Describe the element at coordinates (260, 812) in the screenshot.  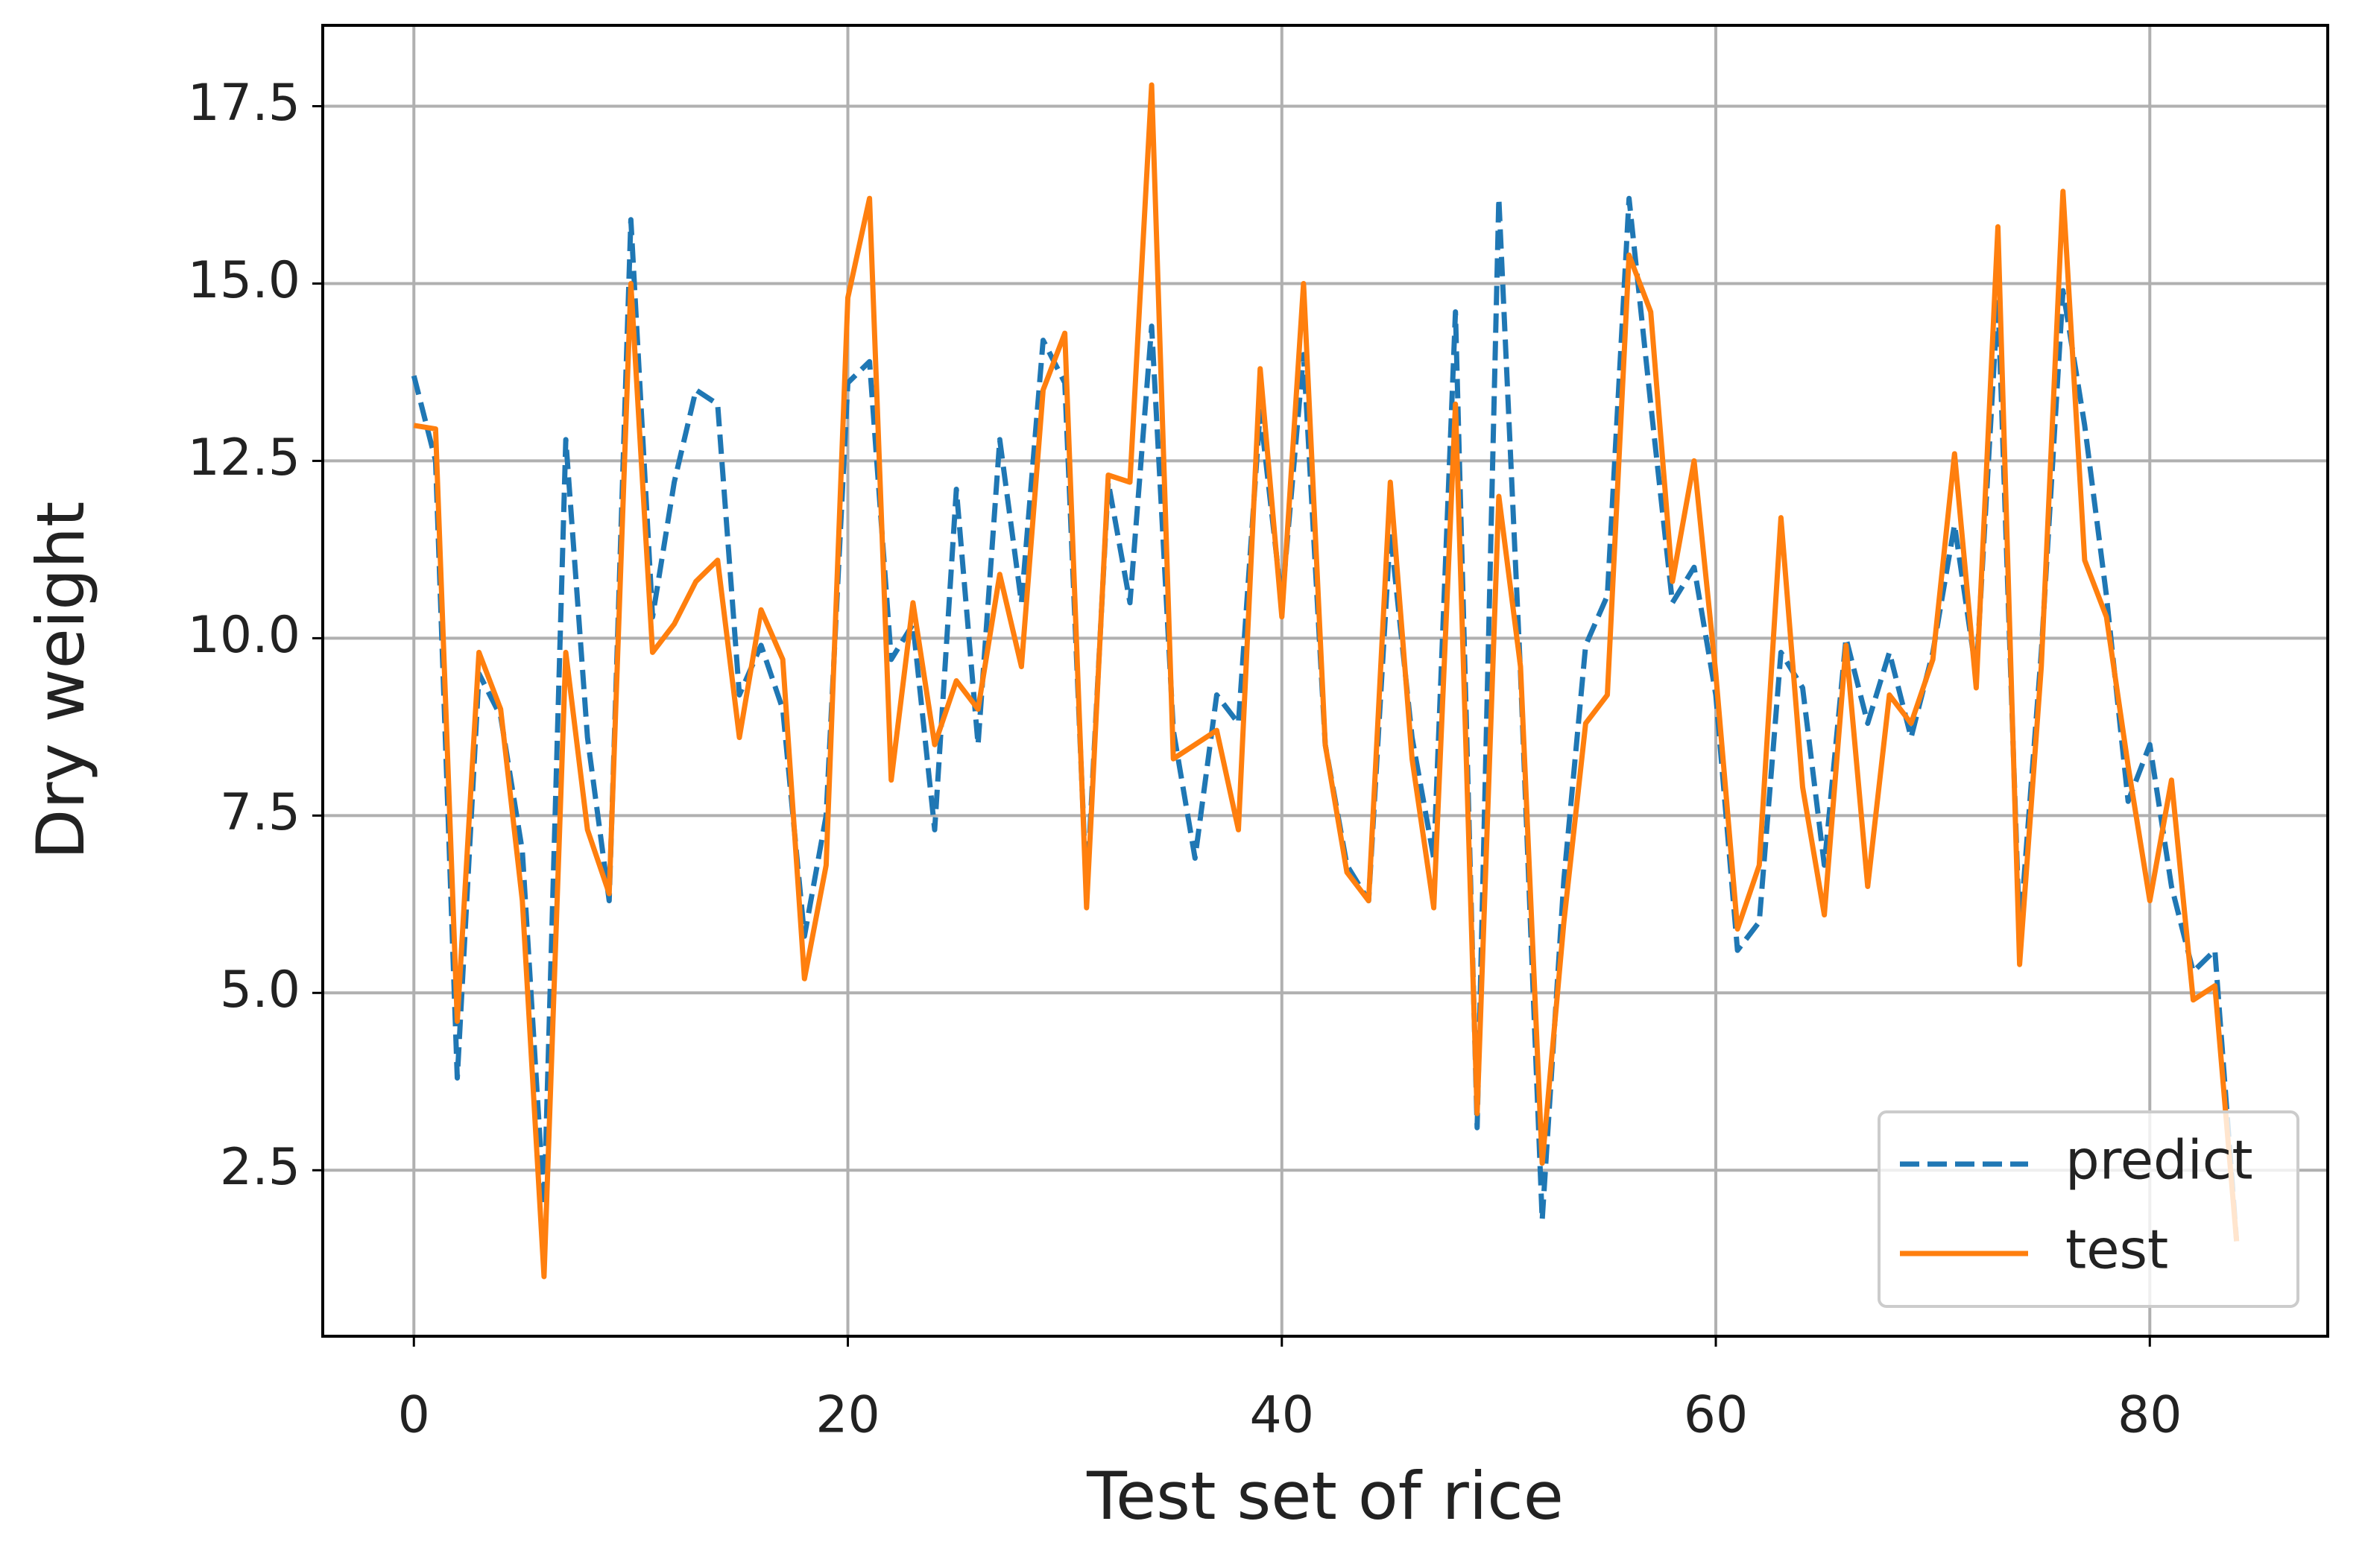
I see `y-tick-label: 7.5` at that location.